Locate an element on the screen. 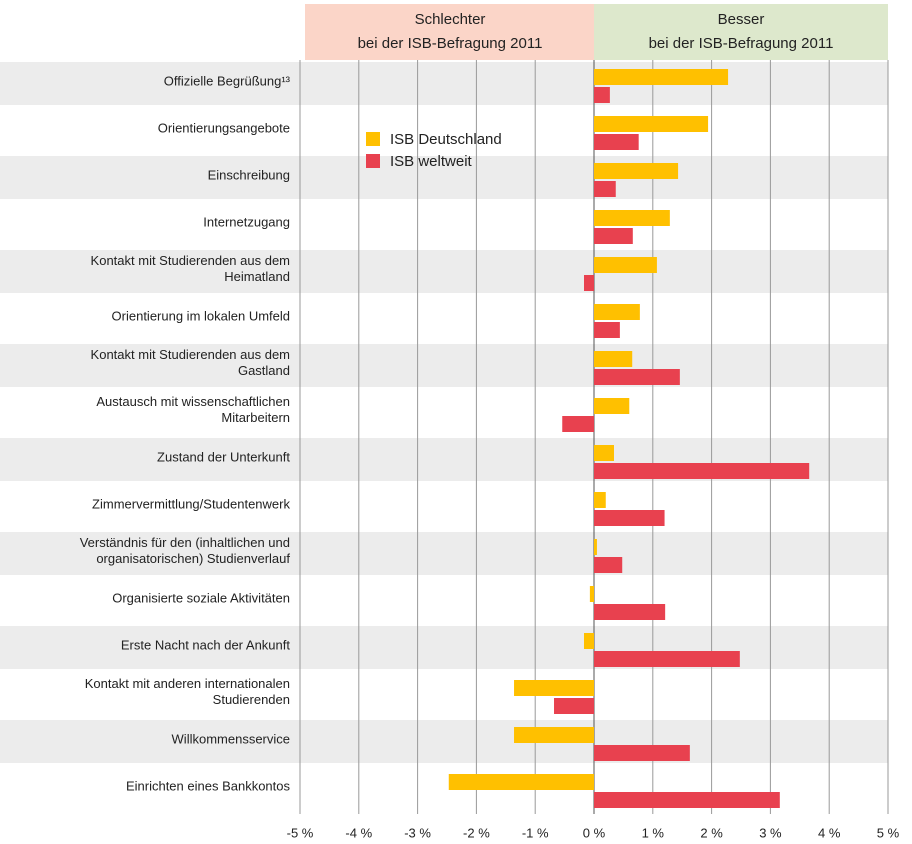 This screenshot has width=912, height=844. category-label: Einschreibung is located at coordinates (249, 174).